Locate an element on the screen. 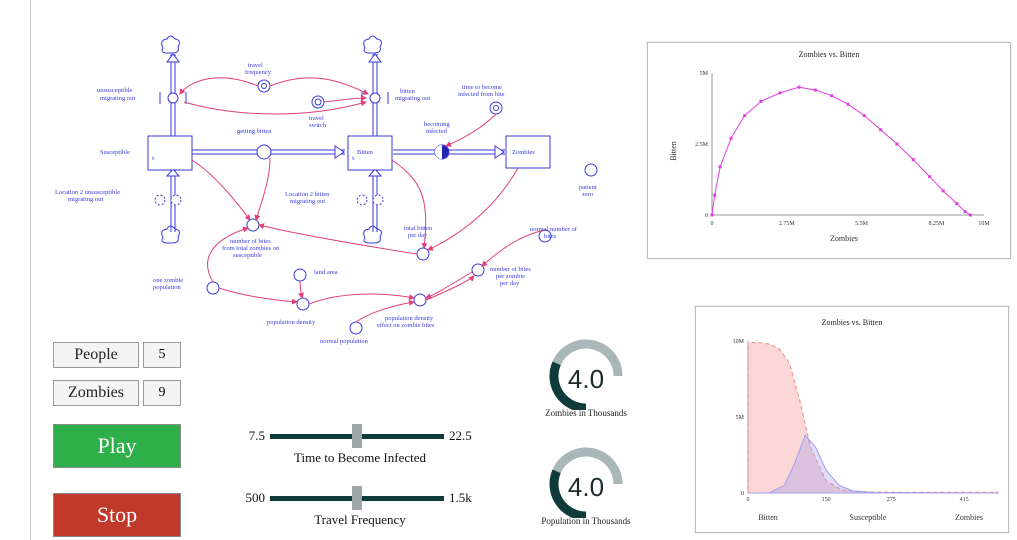  label-bitten: Bitten is located at coordinates (365, 152).